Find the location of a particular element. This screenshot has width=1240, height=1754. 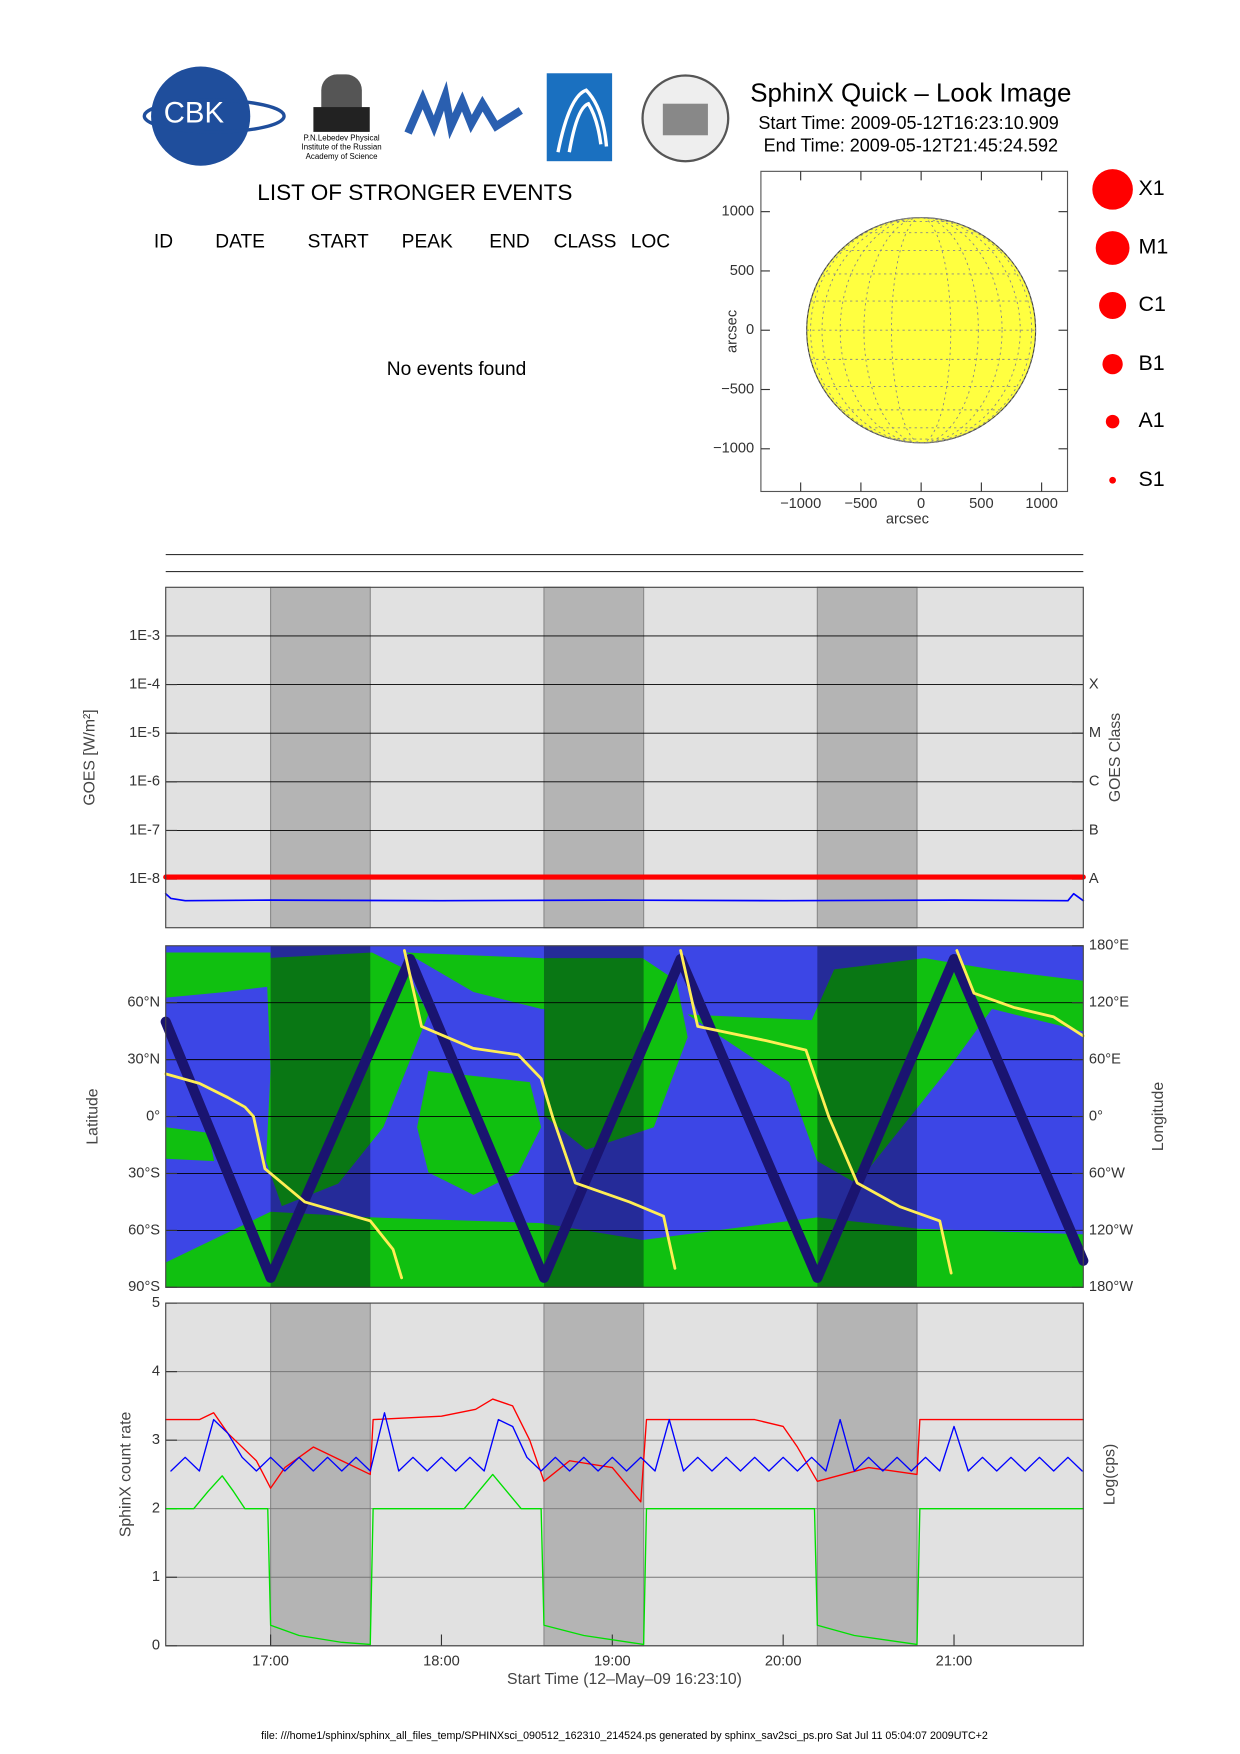

logo-portrait-body is located at coordinates (341, 119).